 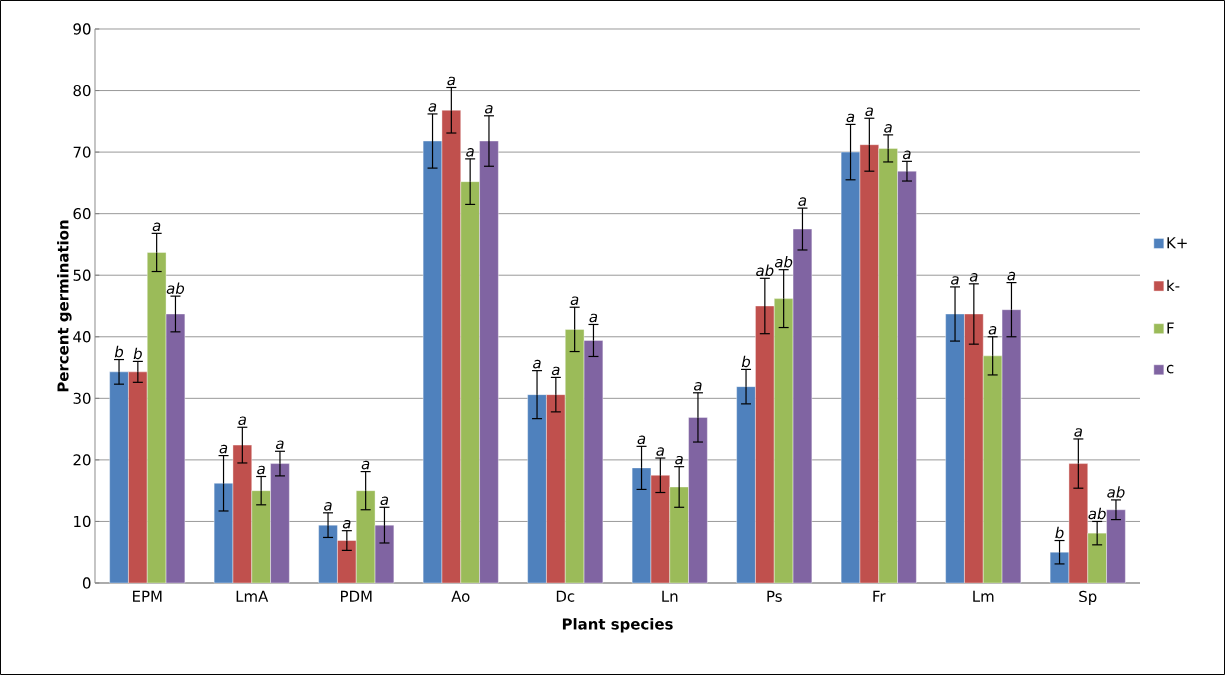 I want to click on legend-label: c, so click(x=1170, y=369).